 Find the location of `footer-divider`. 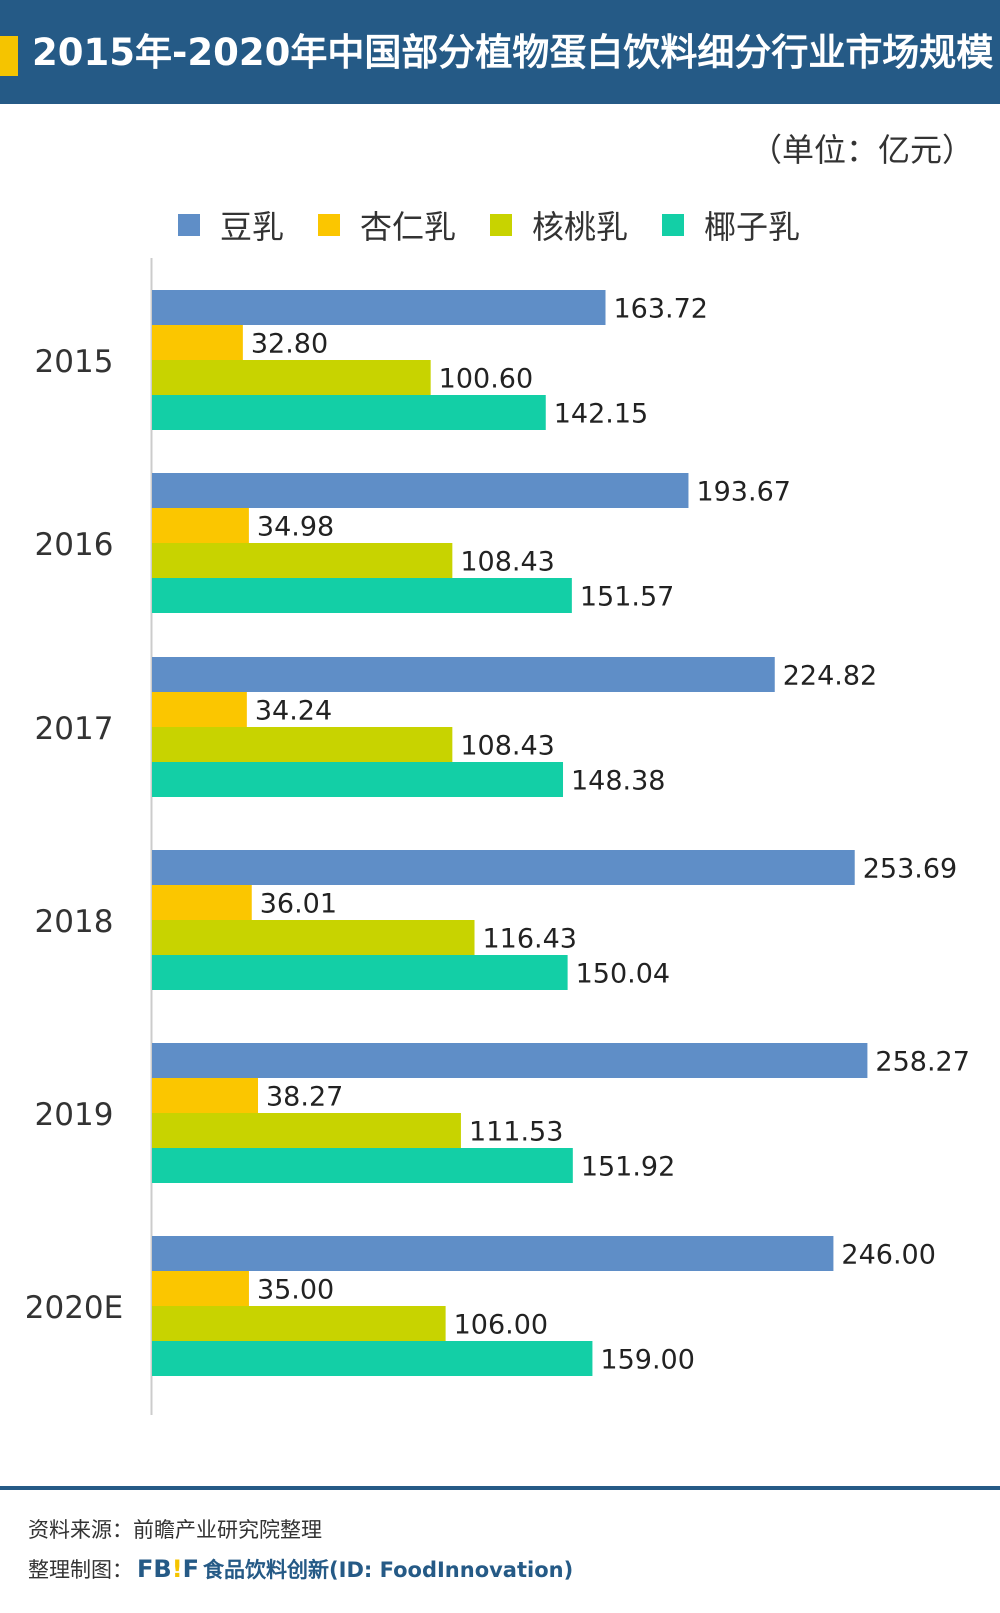

footer-divider is located at coordinates (500, 1488).